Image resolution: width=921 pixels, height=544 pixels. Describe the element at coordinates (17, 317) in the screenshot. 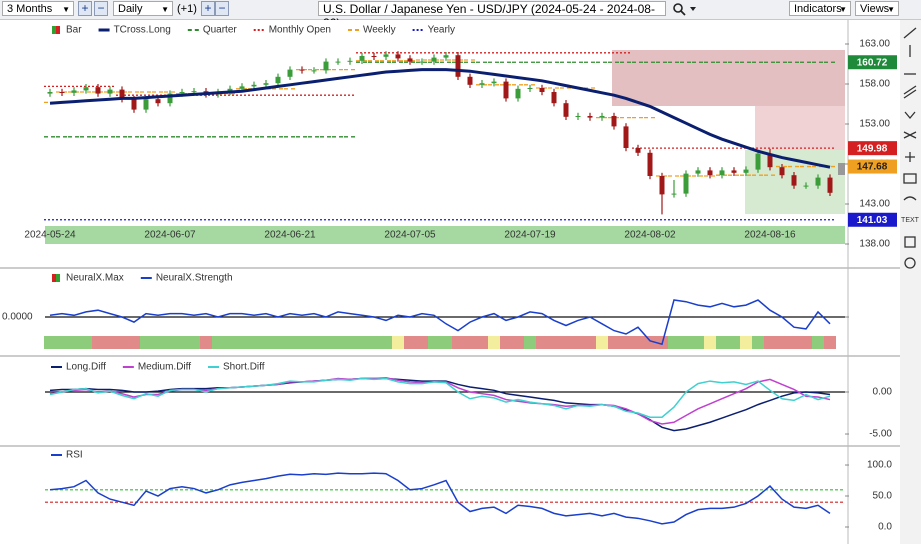

I see `y-tick-label: 0.0000` at that location.